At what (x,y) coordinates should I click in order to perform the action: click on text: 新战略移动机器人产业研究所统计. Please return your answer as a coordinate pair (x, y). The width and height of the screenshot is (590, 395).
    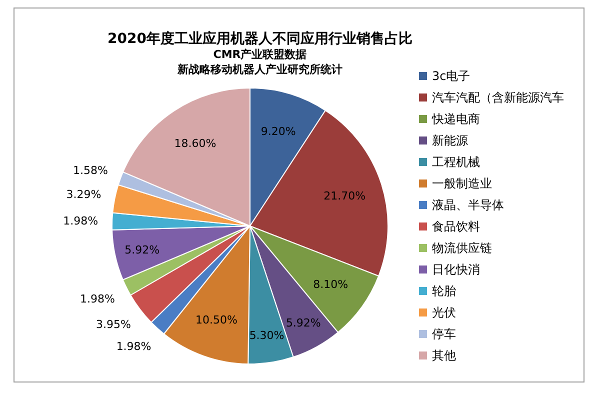
    Looking at the image, I should click on (259, 69).